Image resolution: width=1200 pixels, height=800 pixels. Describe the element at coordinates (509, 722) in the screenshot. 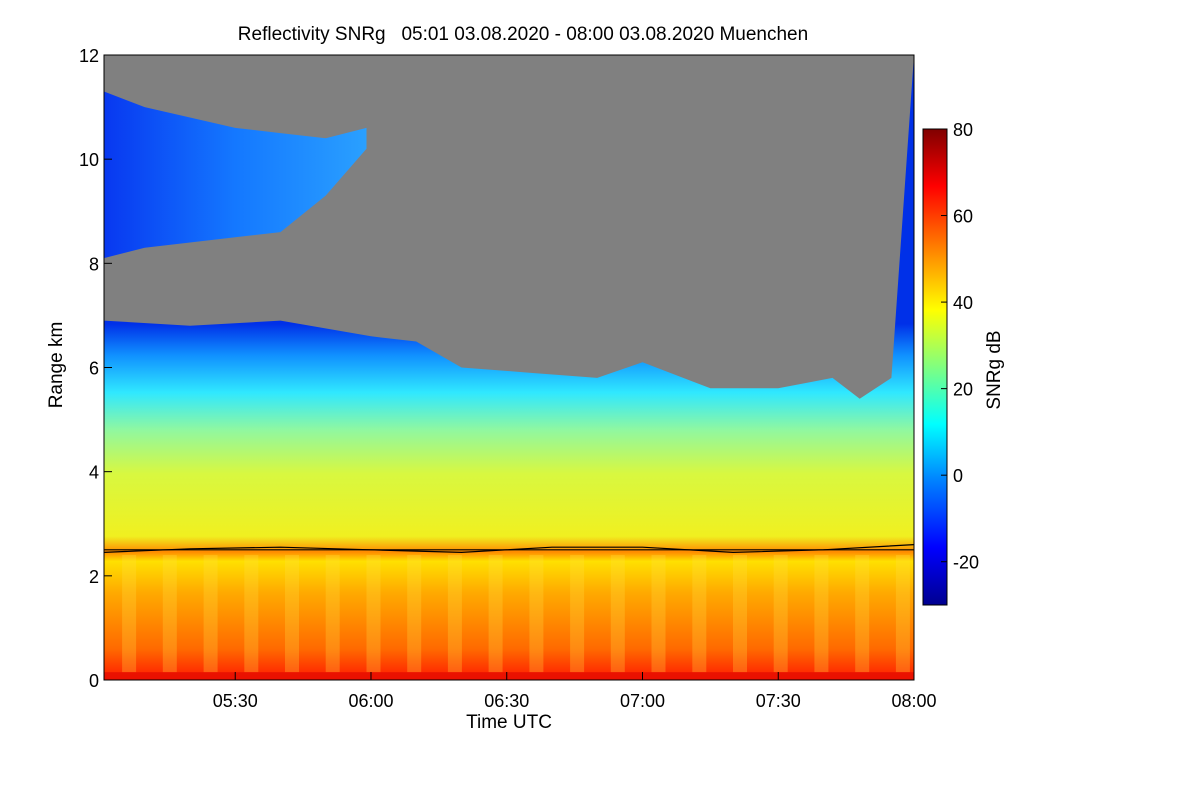

I see `x-axis-label: Time UTC` at that location.